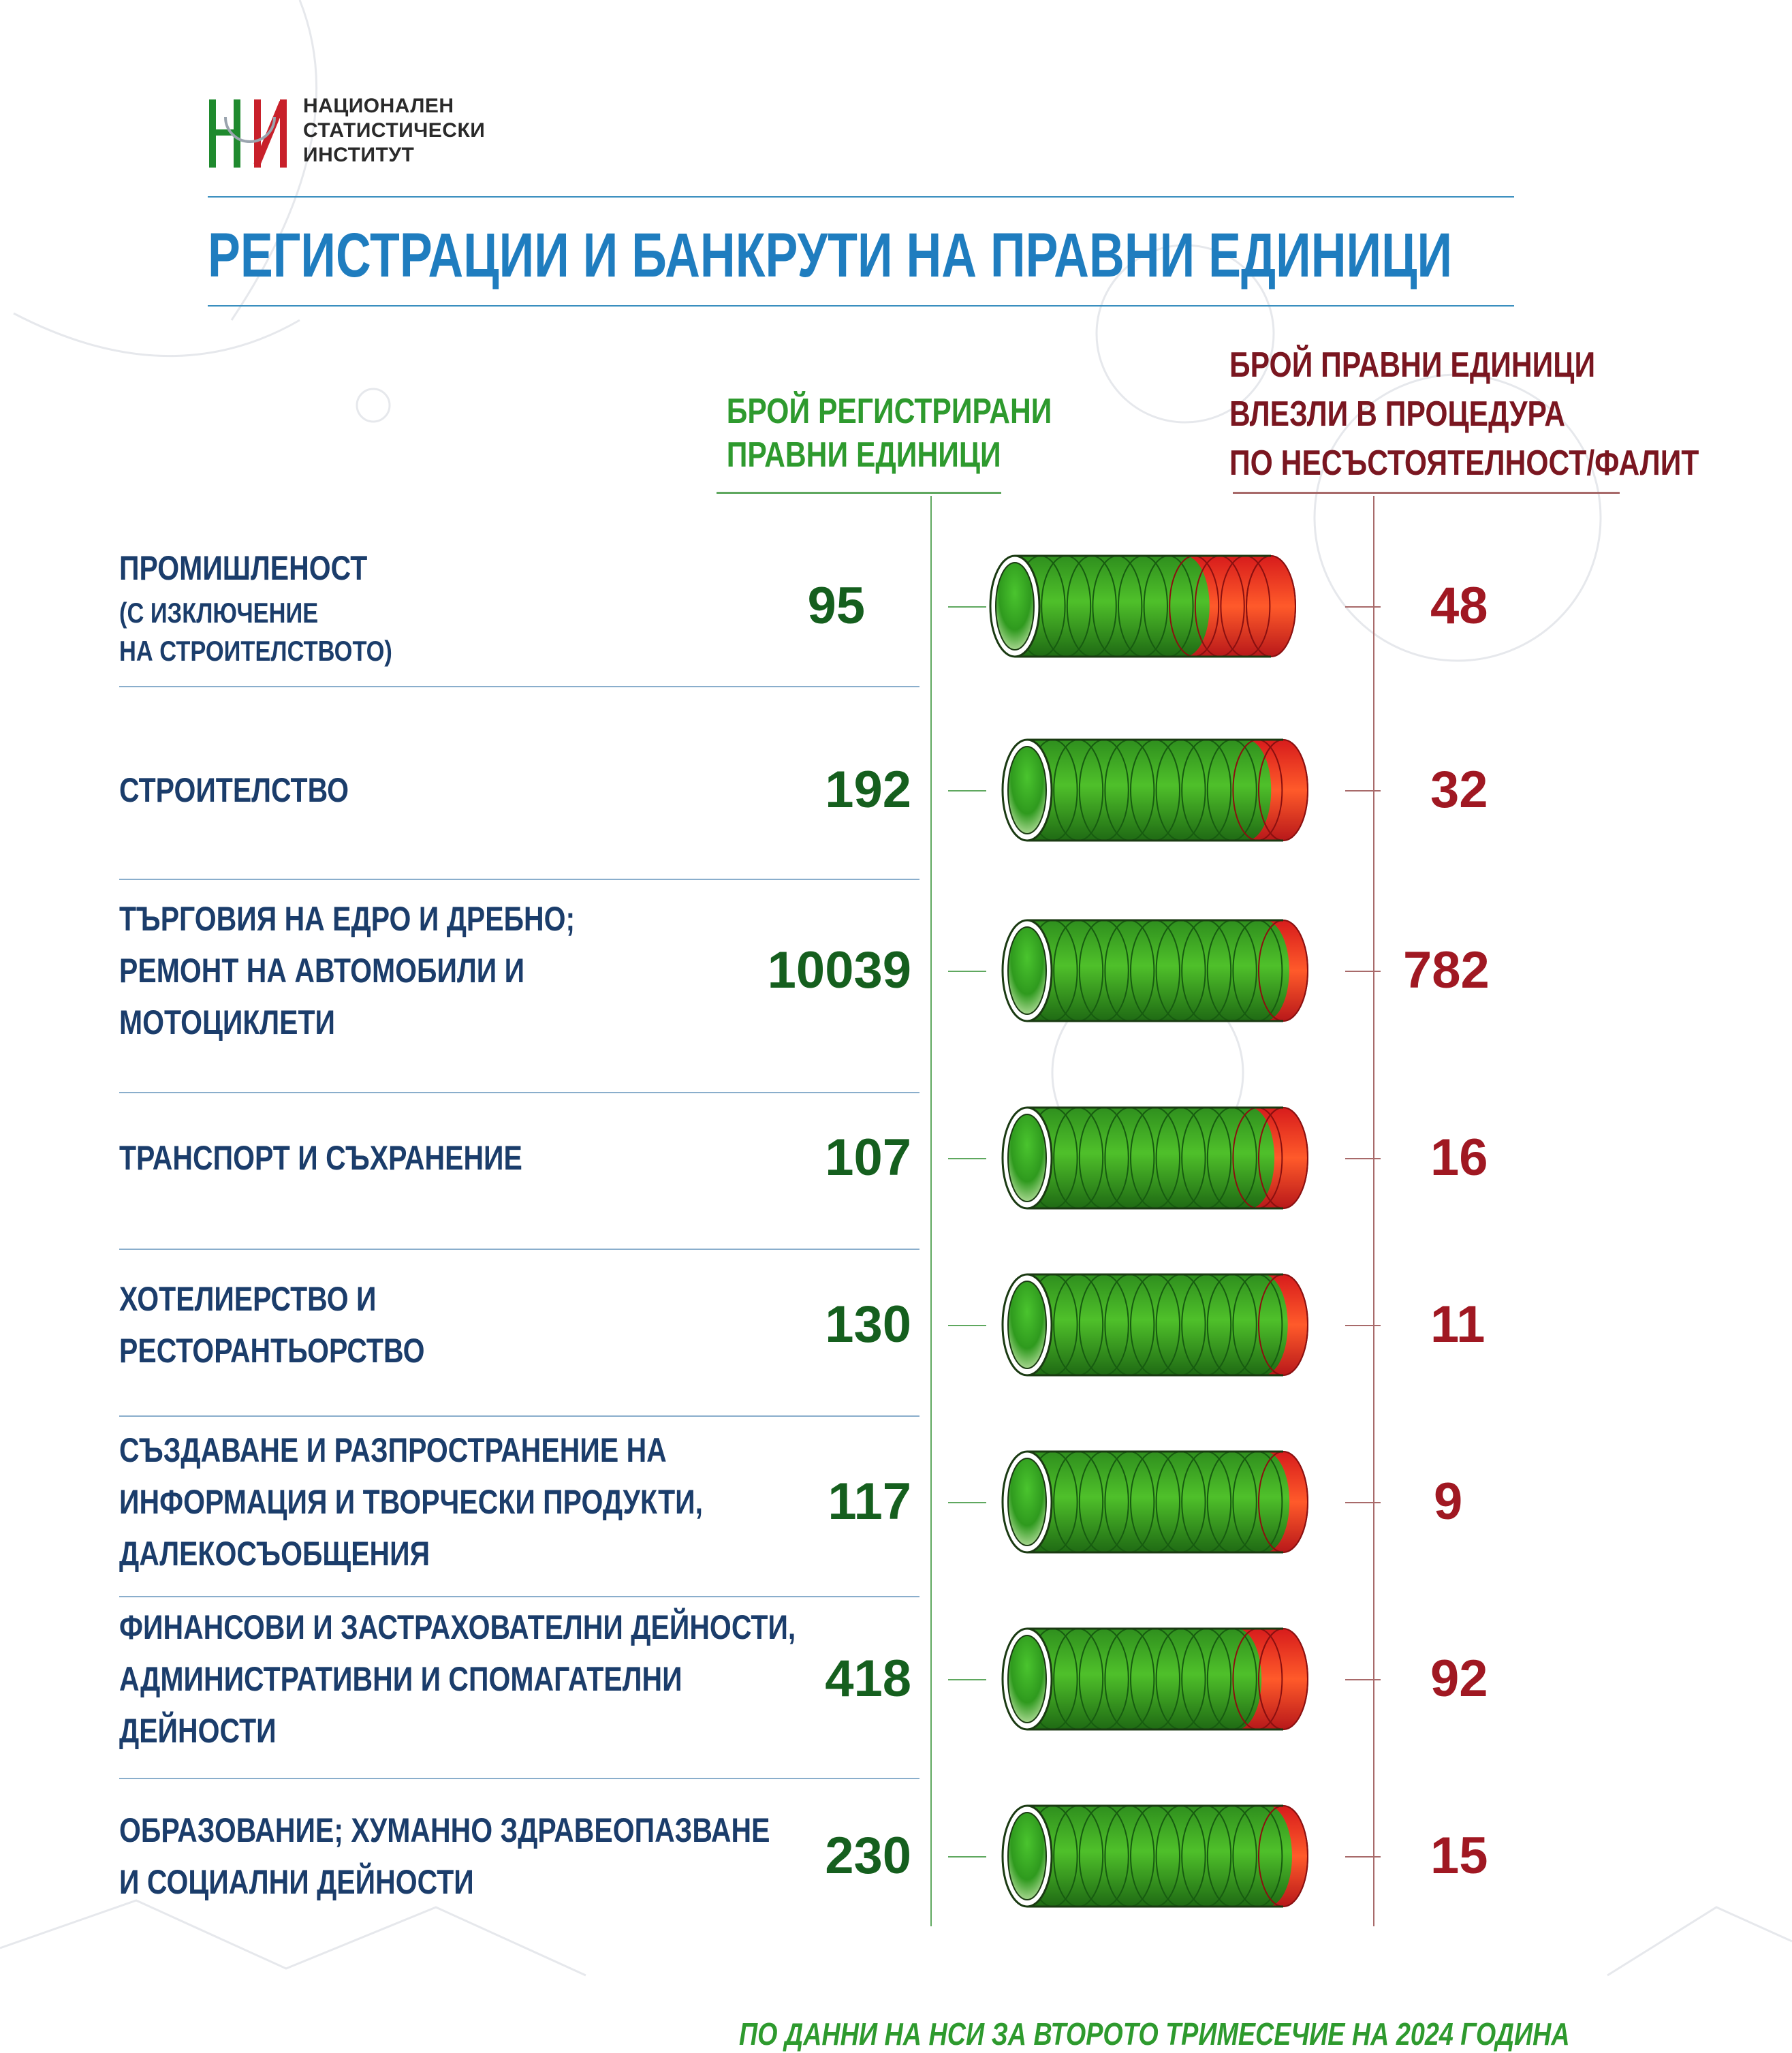 This screenshot has height=2053, width=1792. Describe the element at coordinates (1397, 414) in the screenshot. I see `header-bankrupt-line-2: ВЛЕЗЛИ В ПРОЦЕДУРА` at that location.